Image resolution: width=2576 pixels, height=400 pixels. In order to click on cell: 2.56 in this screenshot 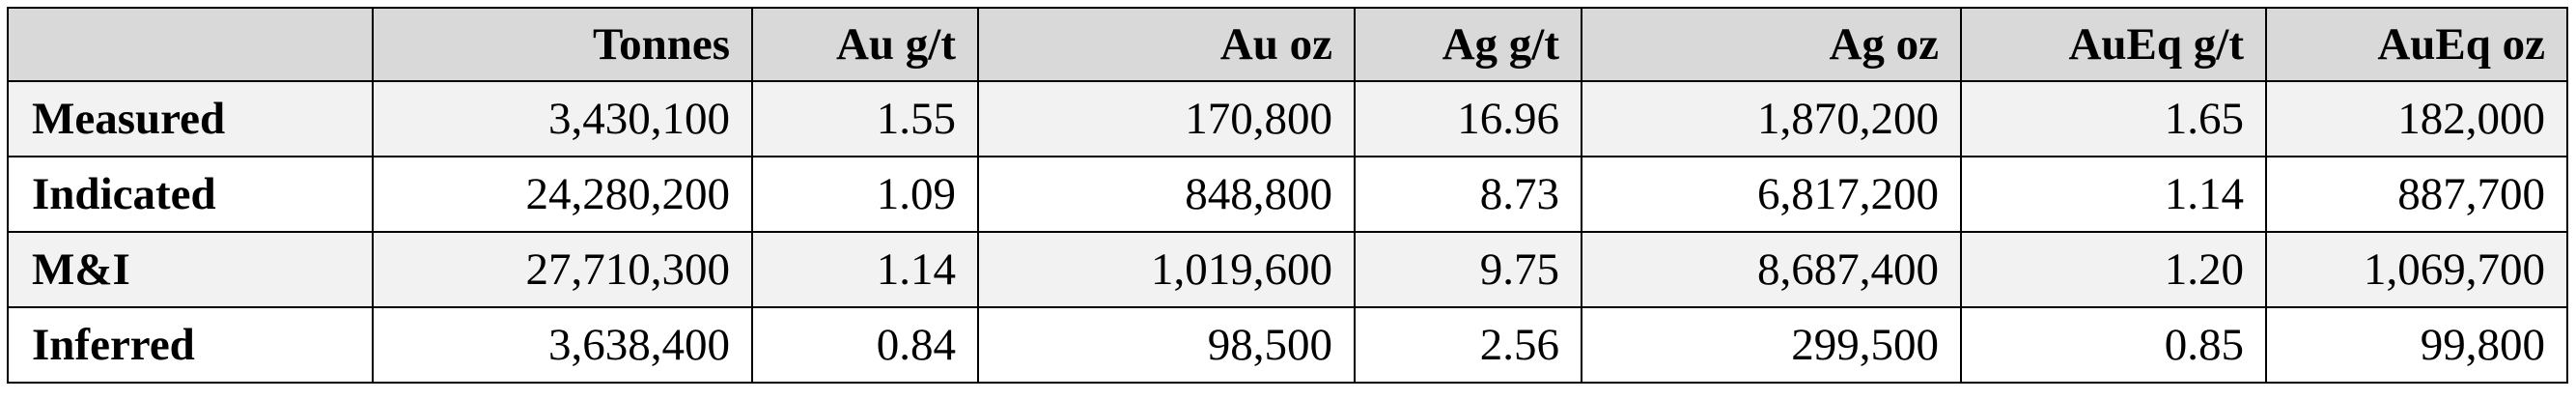, I will do `click(1468, 345)`.